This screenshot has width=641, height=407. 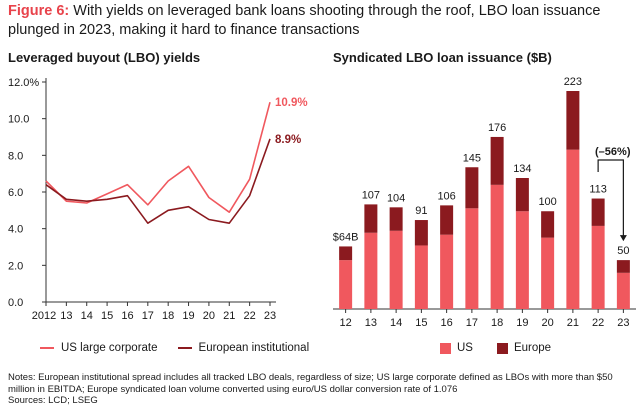 I want to click on y-tick-label: 6.0, so click(x=15, y=193).